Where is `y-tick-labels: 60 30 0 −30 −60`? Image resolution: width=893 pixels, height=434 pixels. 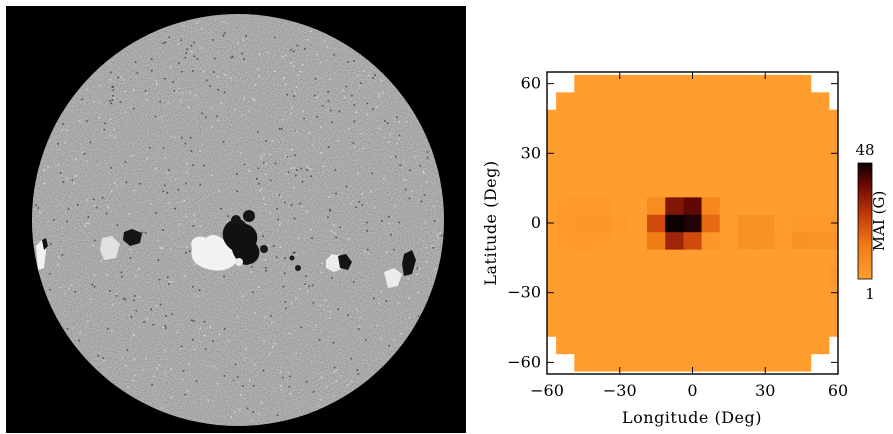 y-tick-labels: 60 30 0 −30 −60 is located at coordinates (524, 223).